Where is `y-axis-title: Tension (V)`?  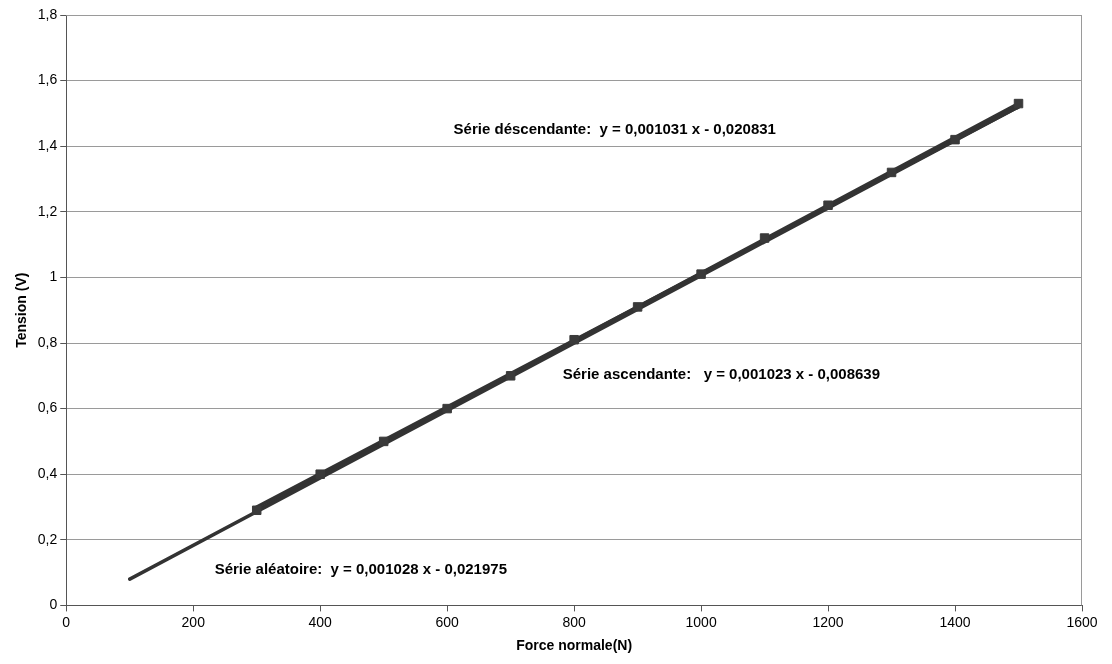 y-axis-title: Tension (V) is located at coordinates (21, 310).